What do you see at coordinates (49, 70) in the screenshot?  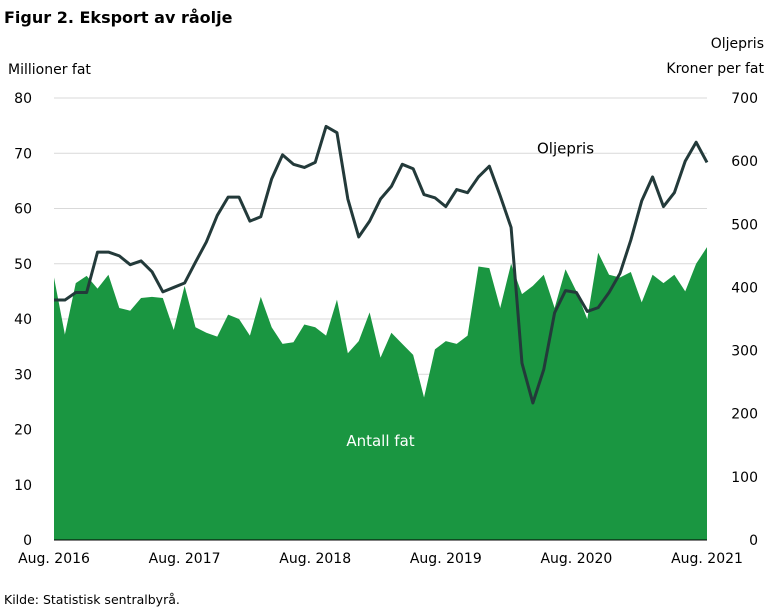 I see `left-axis-unit-label: Millioner fat` at bounding box center [49, 70].